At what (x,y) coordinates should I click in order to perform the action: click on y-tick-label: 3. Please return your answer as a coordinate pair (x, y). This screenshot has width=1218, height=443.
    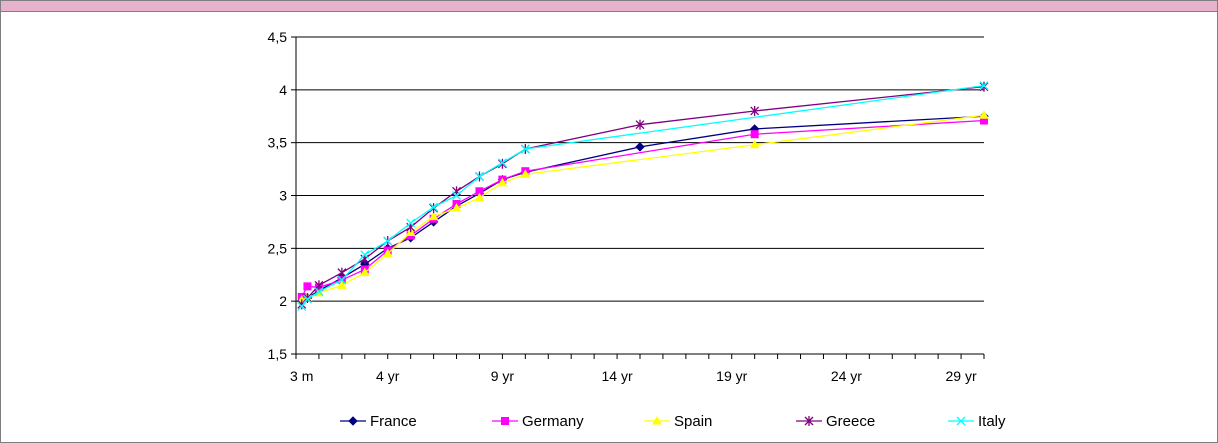
    Looking at the image, I should click on (283, 196).